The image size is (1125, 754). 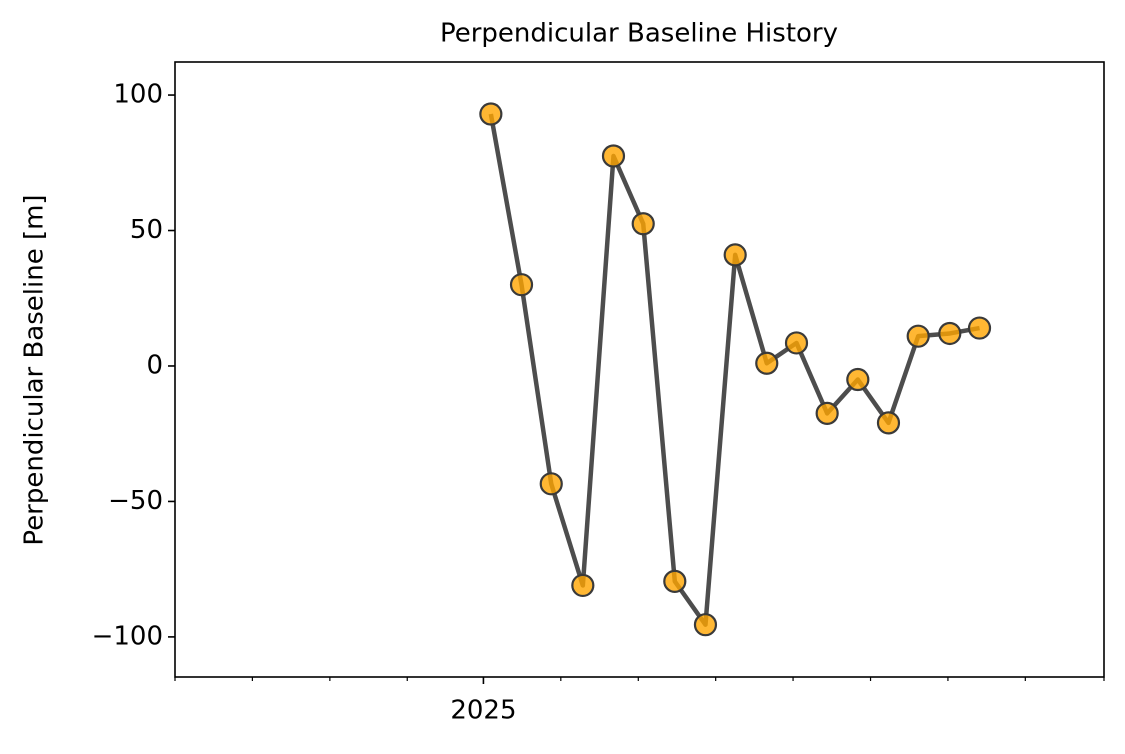 I want to click on y-tick-label: −50, so click(x=135, y=501).